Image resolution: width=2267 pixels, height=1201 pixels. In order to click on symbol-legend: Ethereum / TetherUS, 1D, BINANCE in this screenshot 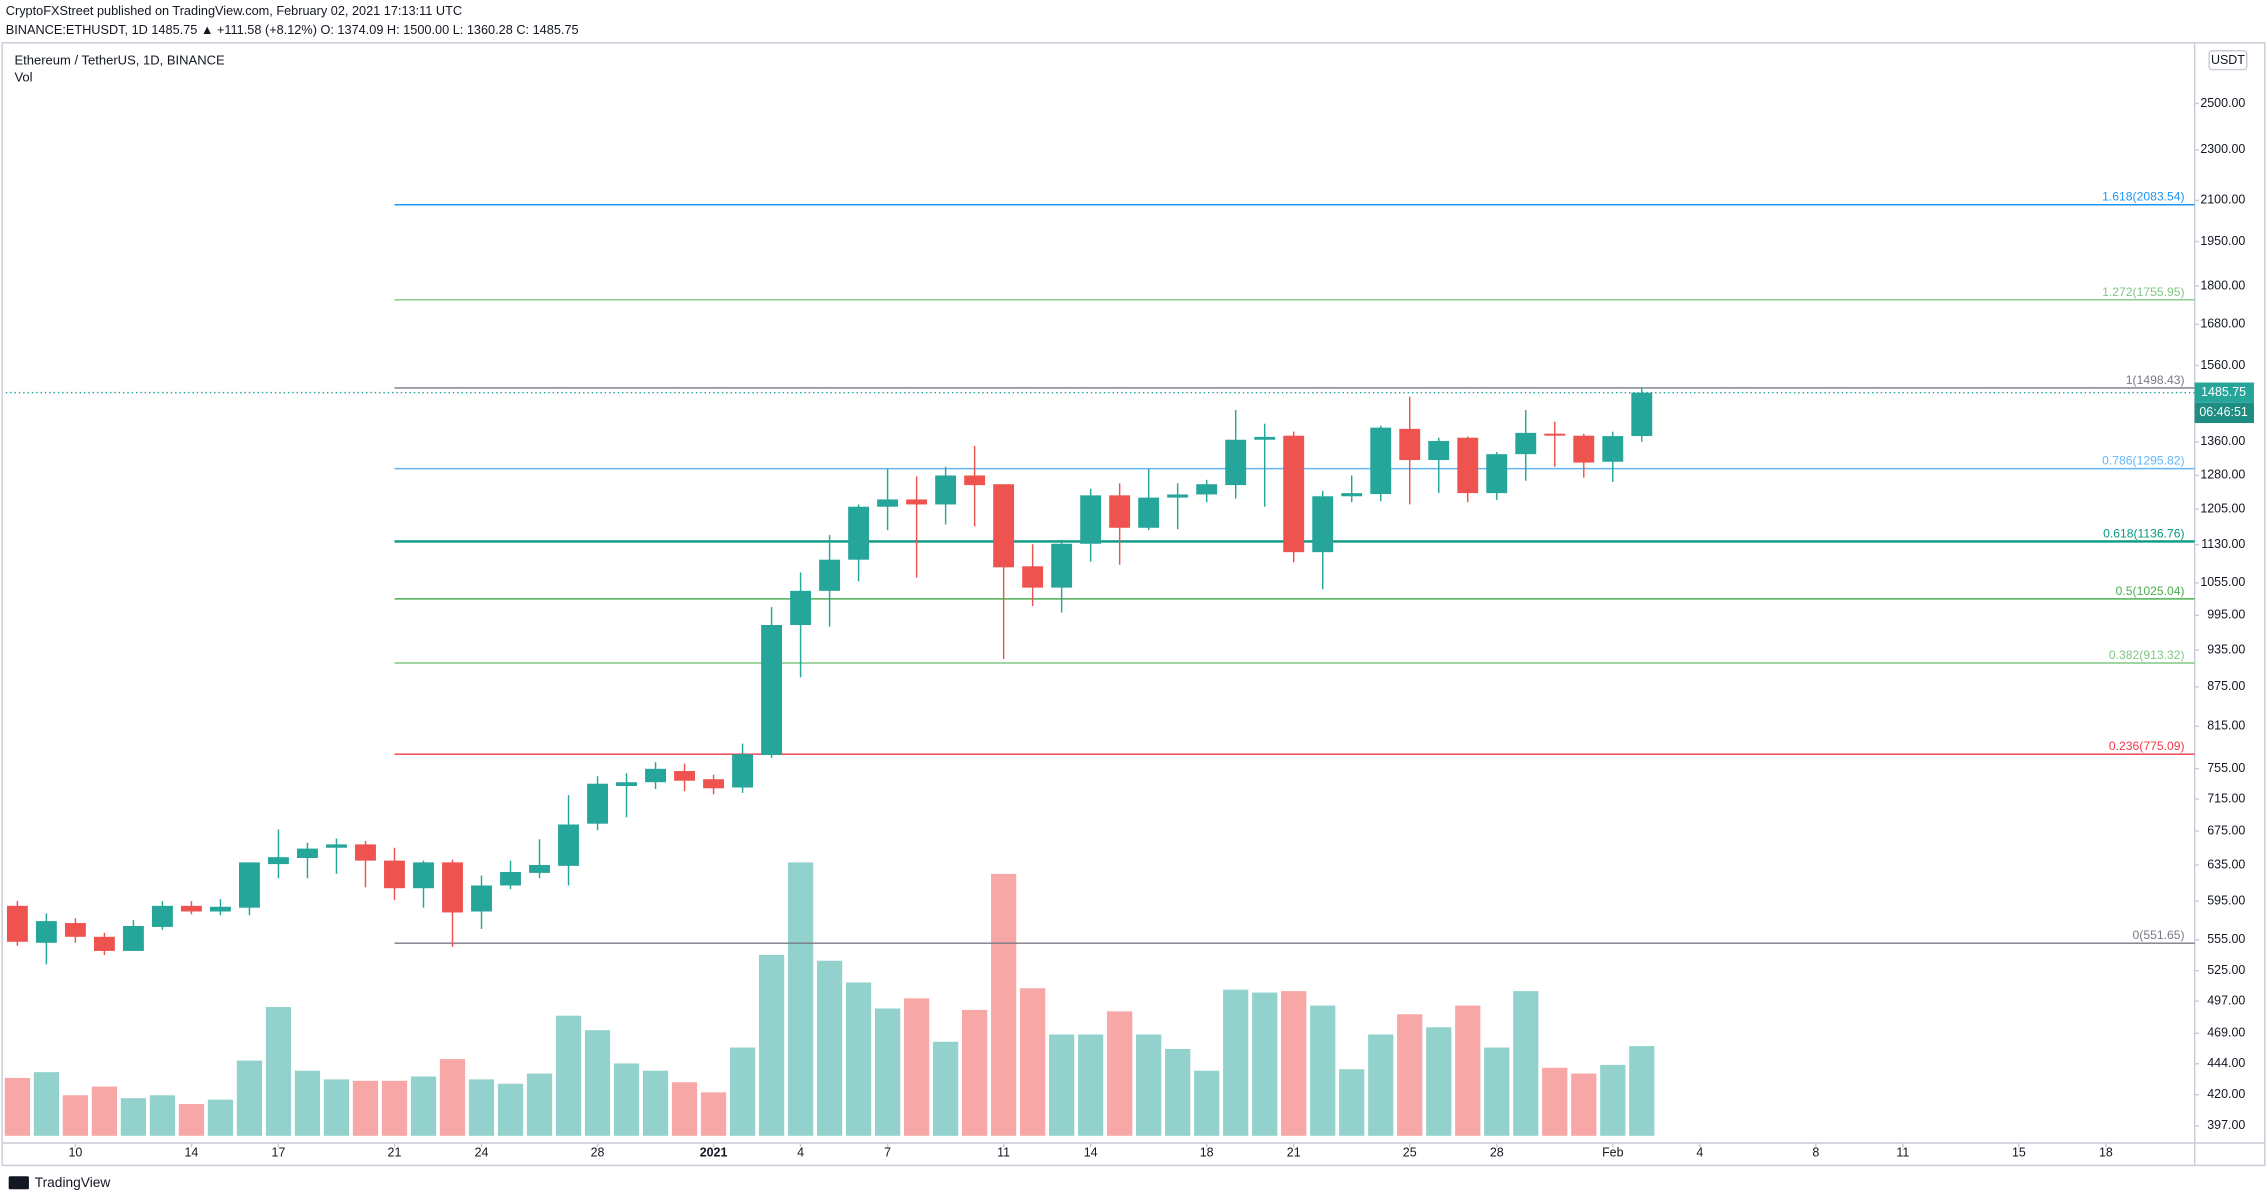, I will do `click(119, 59)`.